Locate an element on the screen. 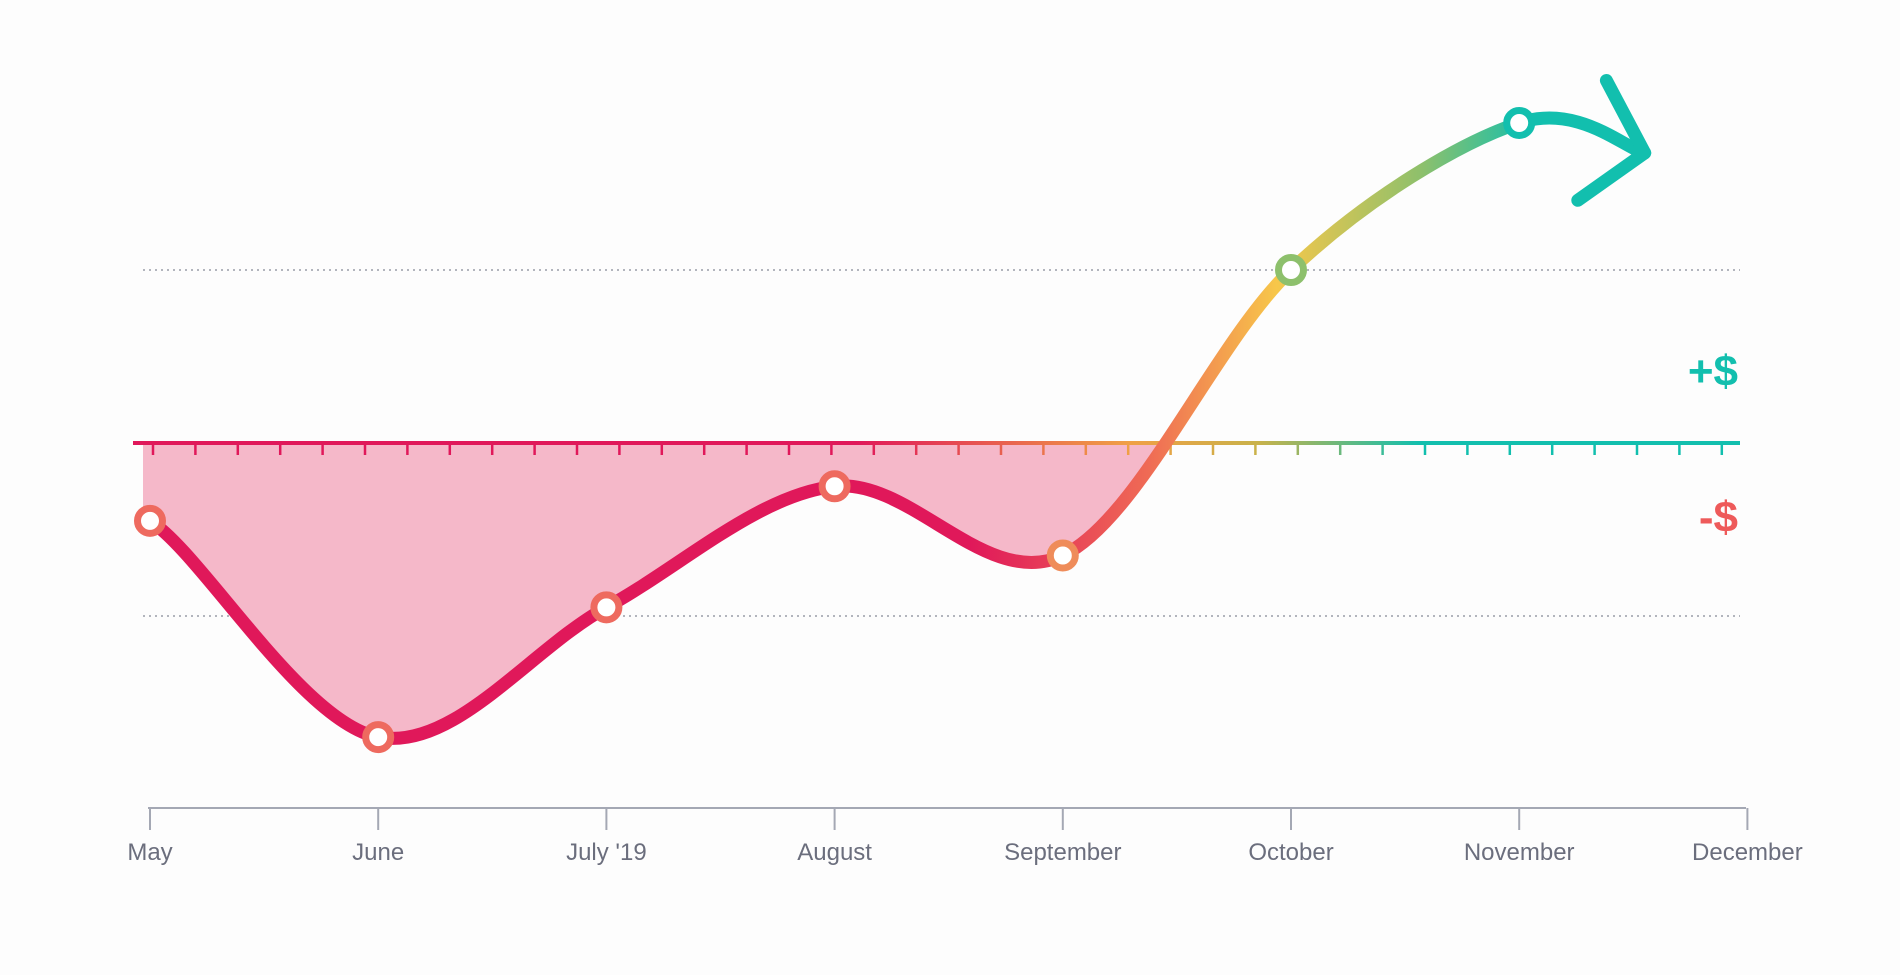  trend-arrow-icon is located at coordinates (1611, 140).